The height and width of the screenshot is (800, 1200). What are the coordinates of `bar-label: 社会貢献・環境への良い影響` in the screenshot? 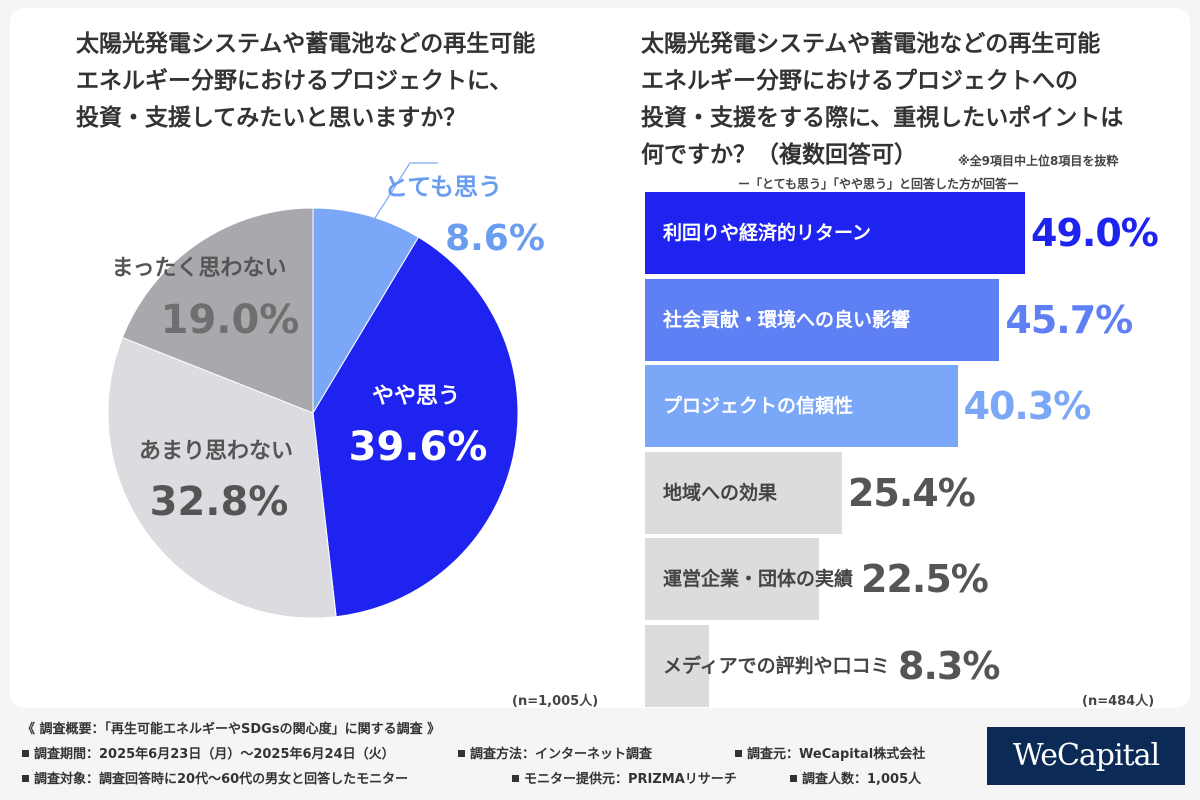 It's located at (787, 319).